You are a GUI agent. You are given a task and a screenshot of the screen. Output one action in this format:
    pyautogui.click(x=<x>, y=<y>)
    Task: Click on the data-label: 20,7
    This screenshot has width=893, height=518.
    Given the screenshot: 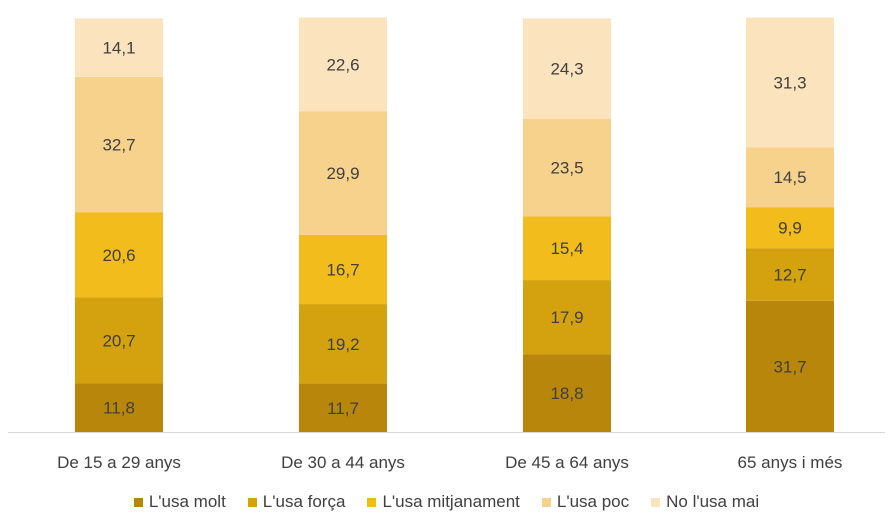 What is the action you would take?
    pyautogui.click(x=118, y=340)
    